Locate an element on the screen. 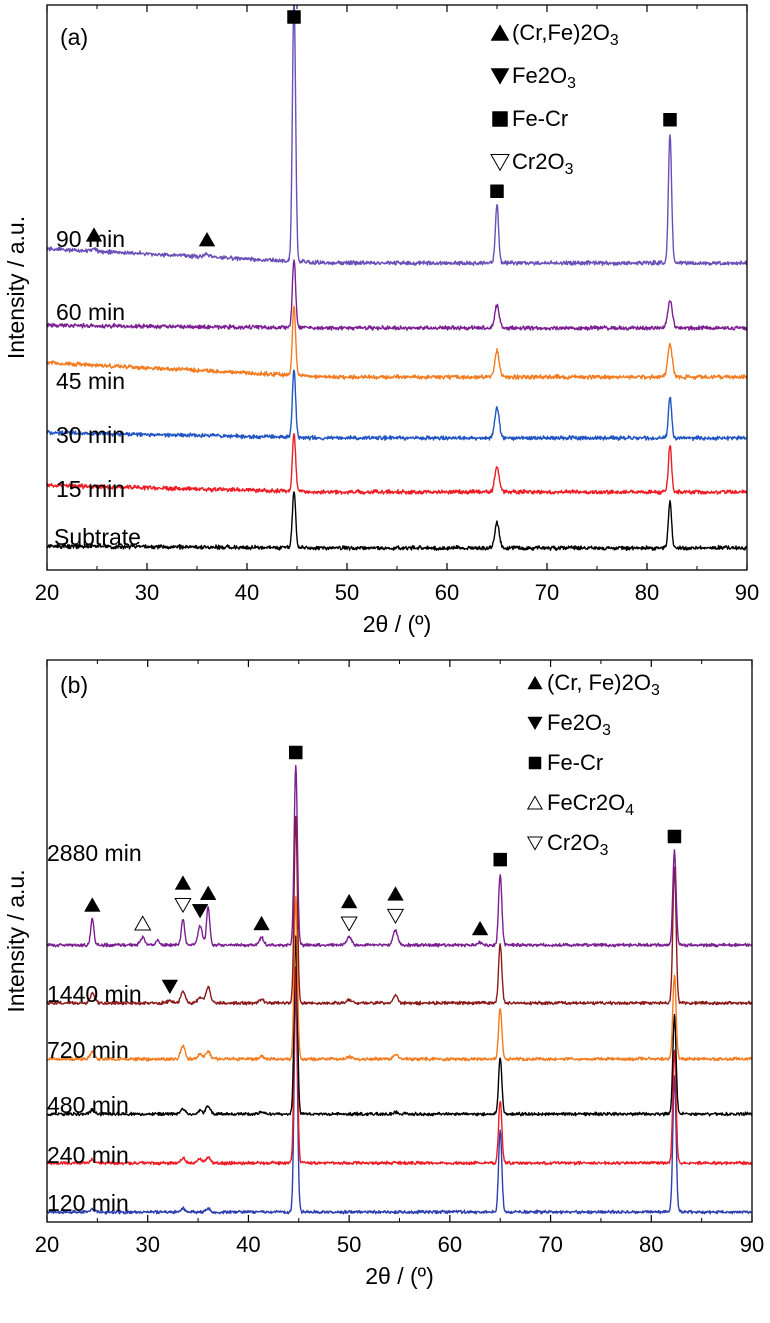 The height and width of the screenshot is (1323, 770). panel-label: (a) is located at coordinates (74, 37).